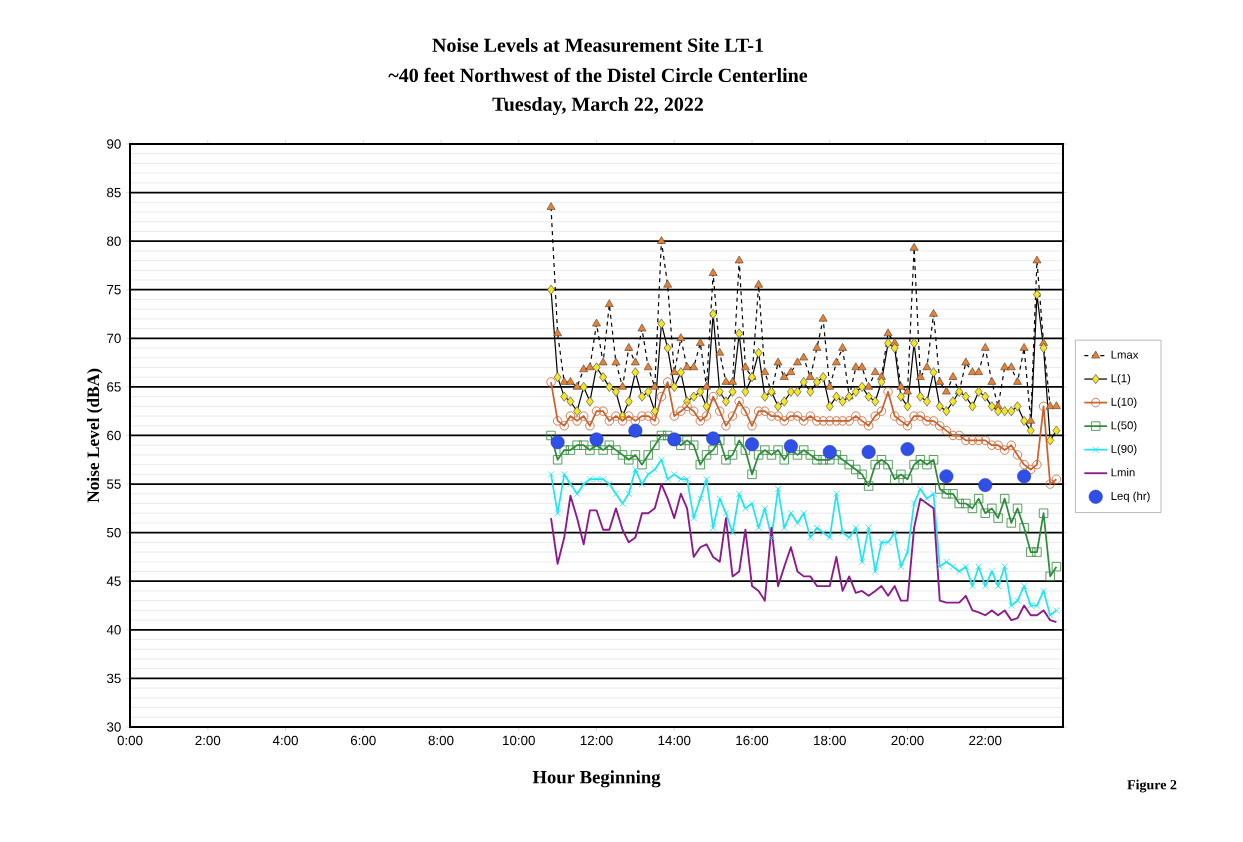 This screenshot has width=1243, height=842. I want to click on y-tick-label: 70, so click(114, 338).